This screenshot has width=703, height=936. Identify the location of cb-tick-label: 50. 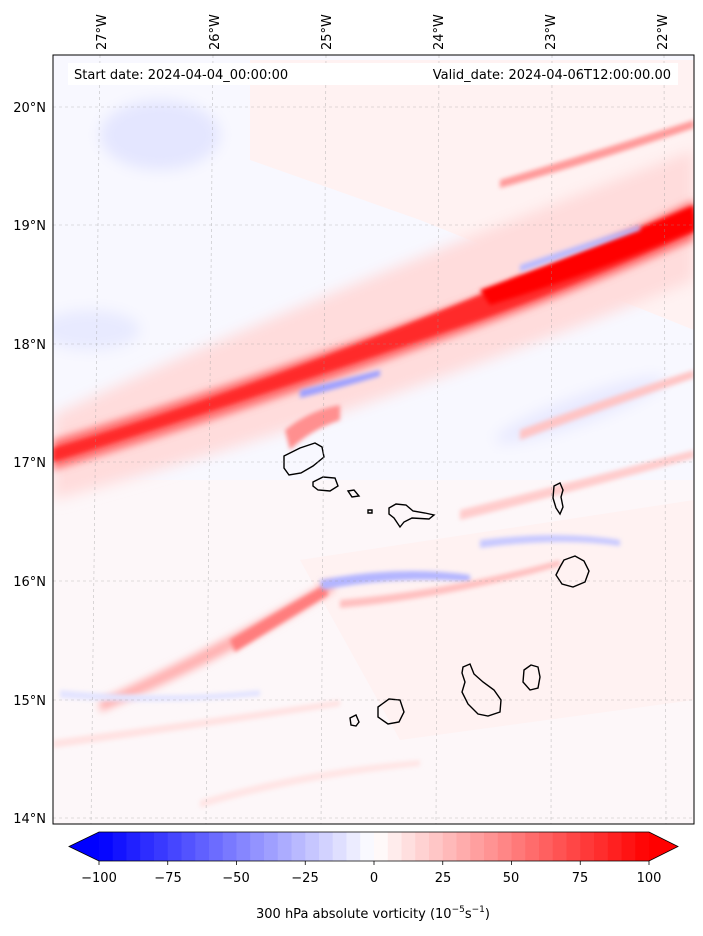
(511, 878).